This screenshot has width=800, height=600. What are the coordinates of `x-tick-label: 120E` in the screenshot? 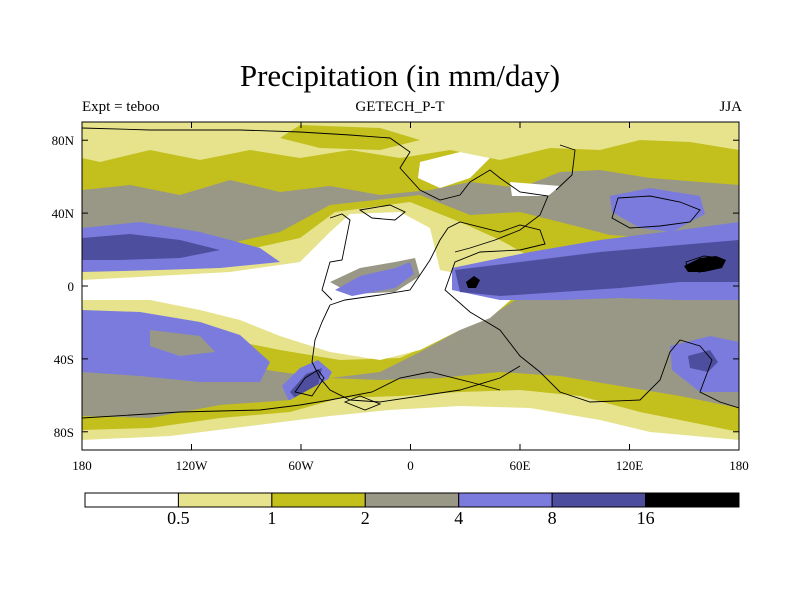 It's located at (630, 465).